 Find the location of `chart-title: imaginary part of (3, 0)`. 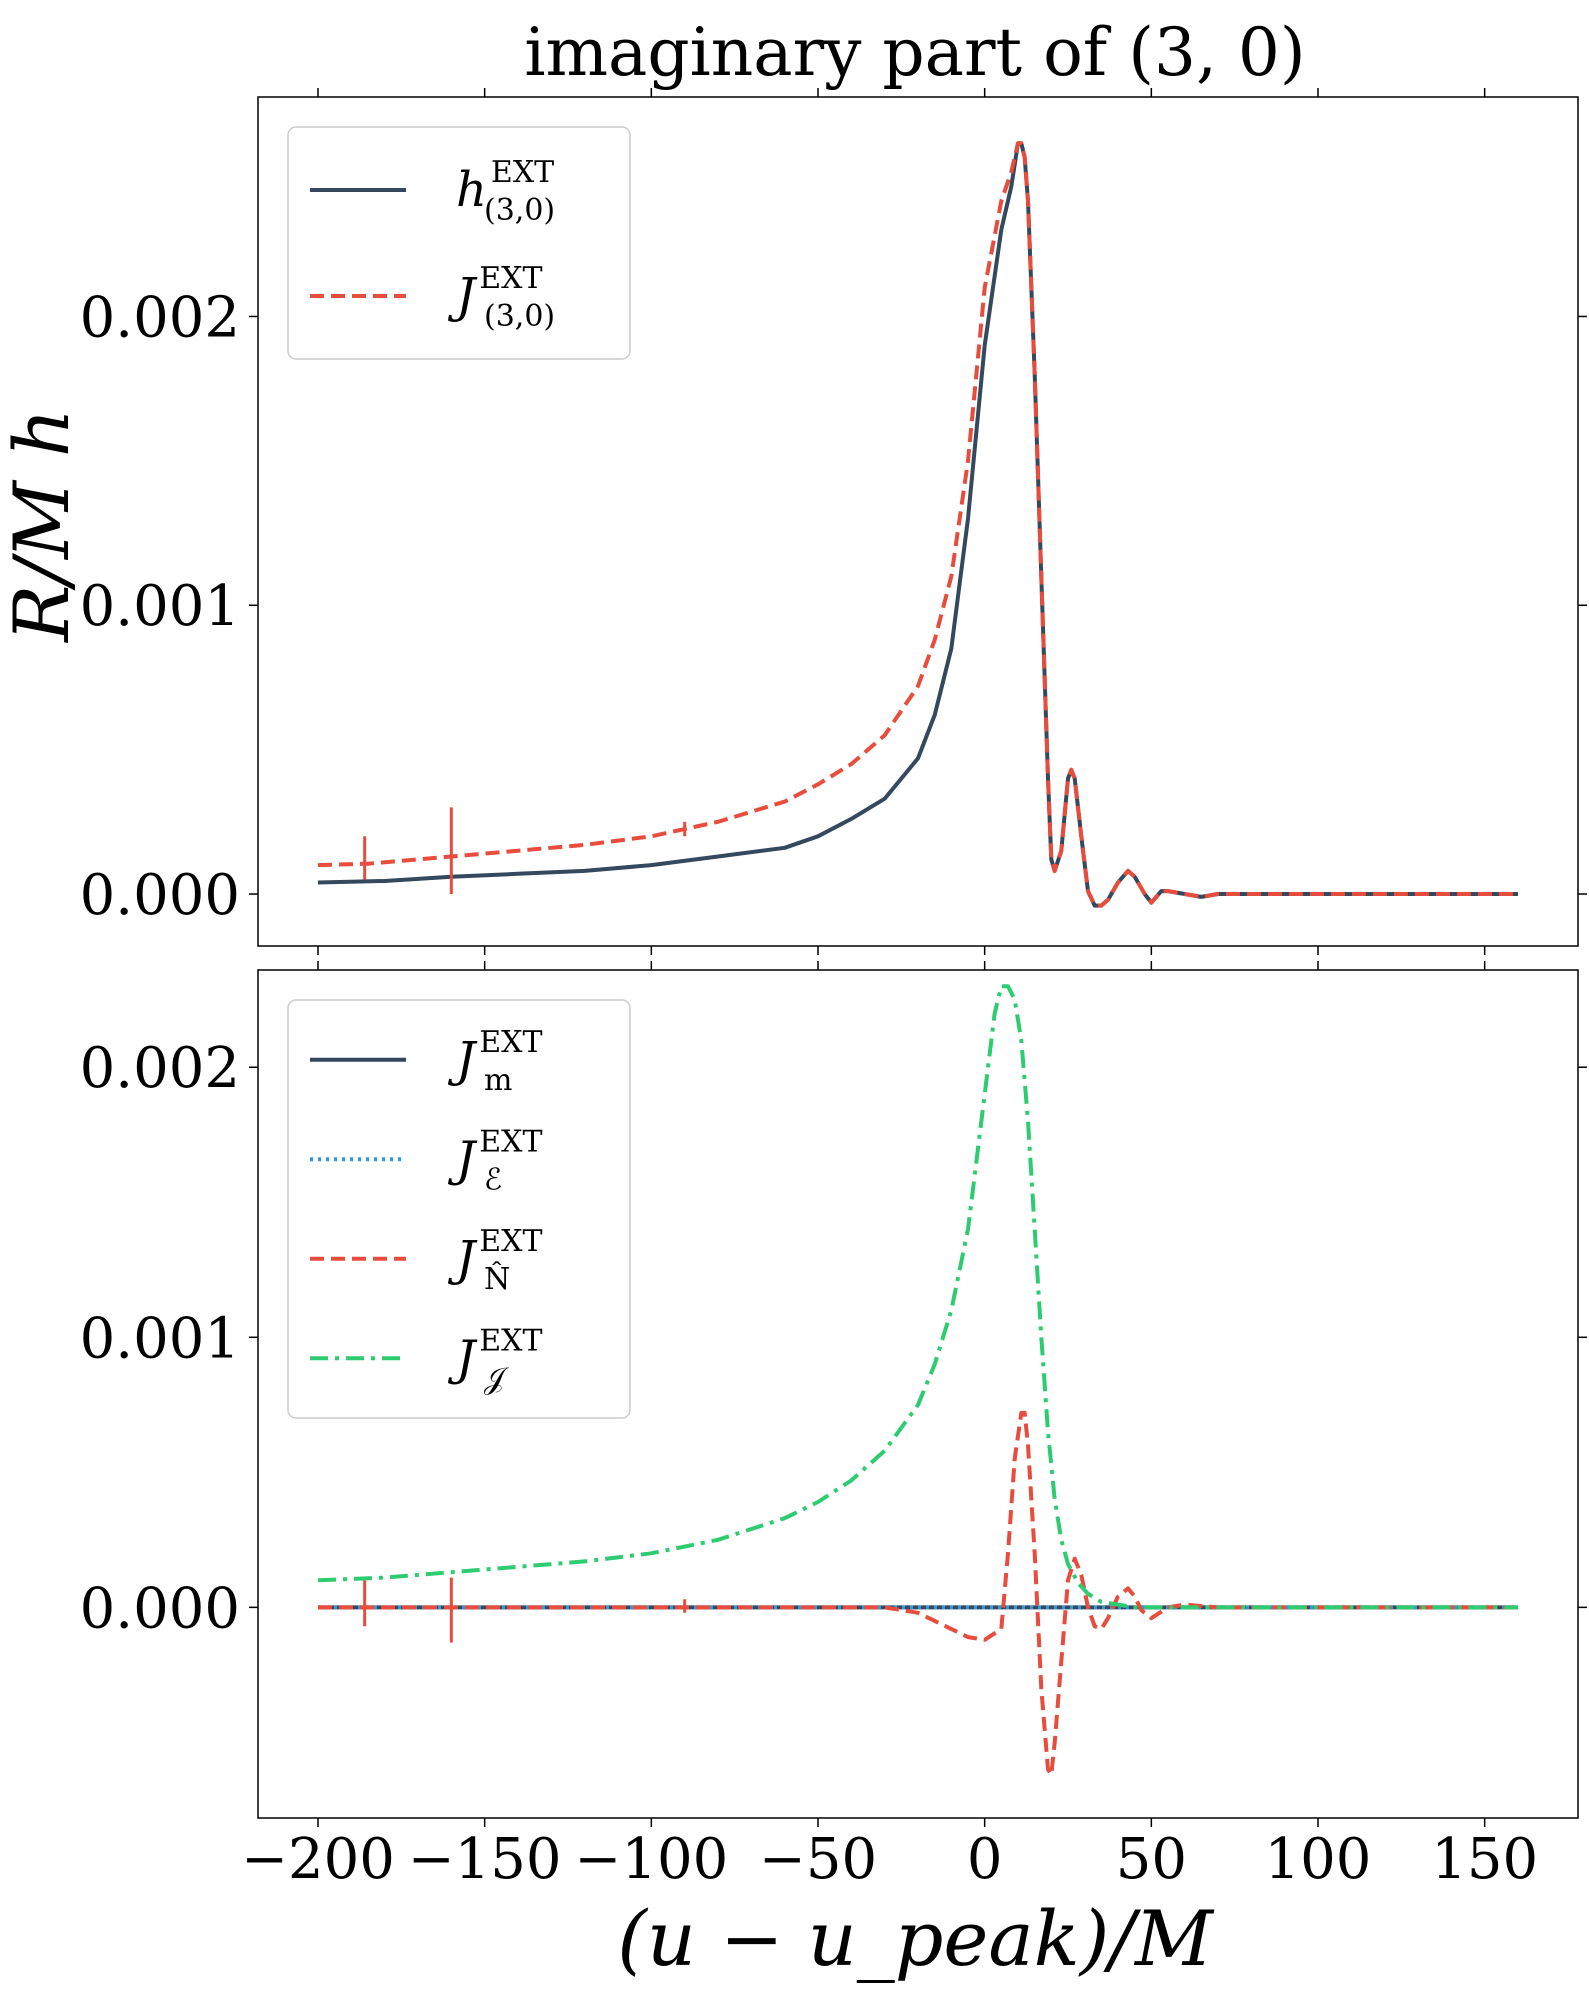

chart-title: imaginary part of (3, 0) is located at coordinates (914, 52).